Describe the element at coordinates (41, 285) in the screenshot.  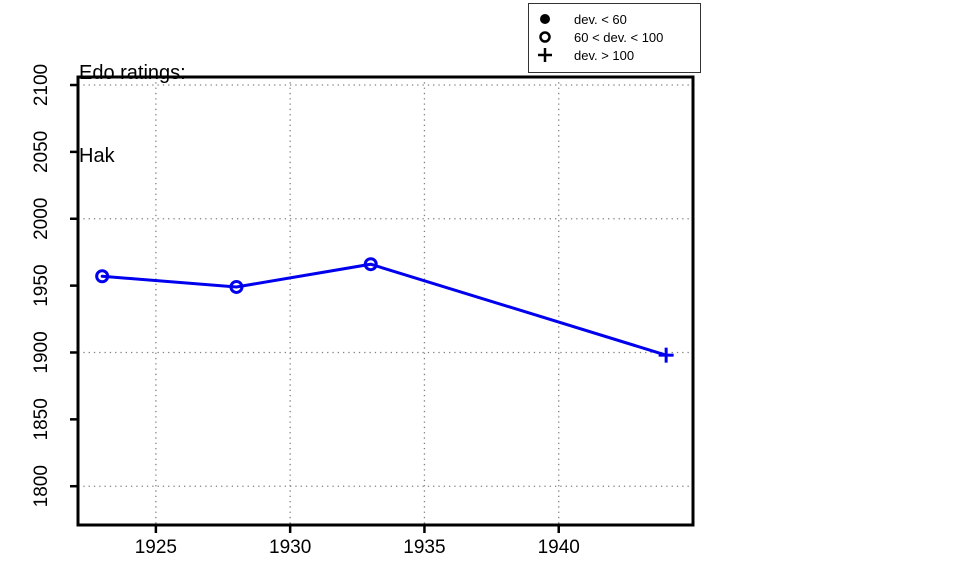
I see `y-tick-label: 1950` at that location.